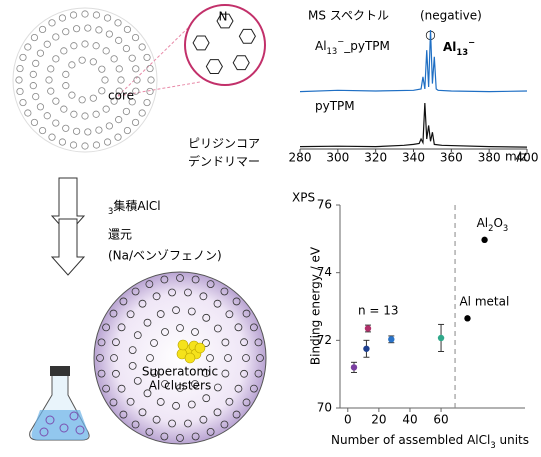 The width and height of the screenshot is (541, 457). Describe the element at coordinates (527, 158) in the screenshot. I see `x-tick-label: 400` at that location.